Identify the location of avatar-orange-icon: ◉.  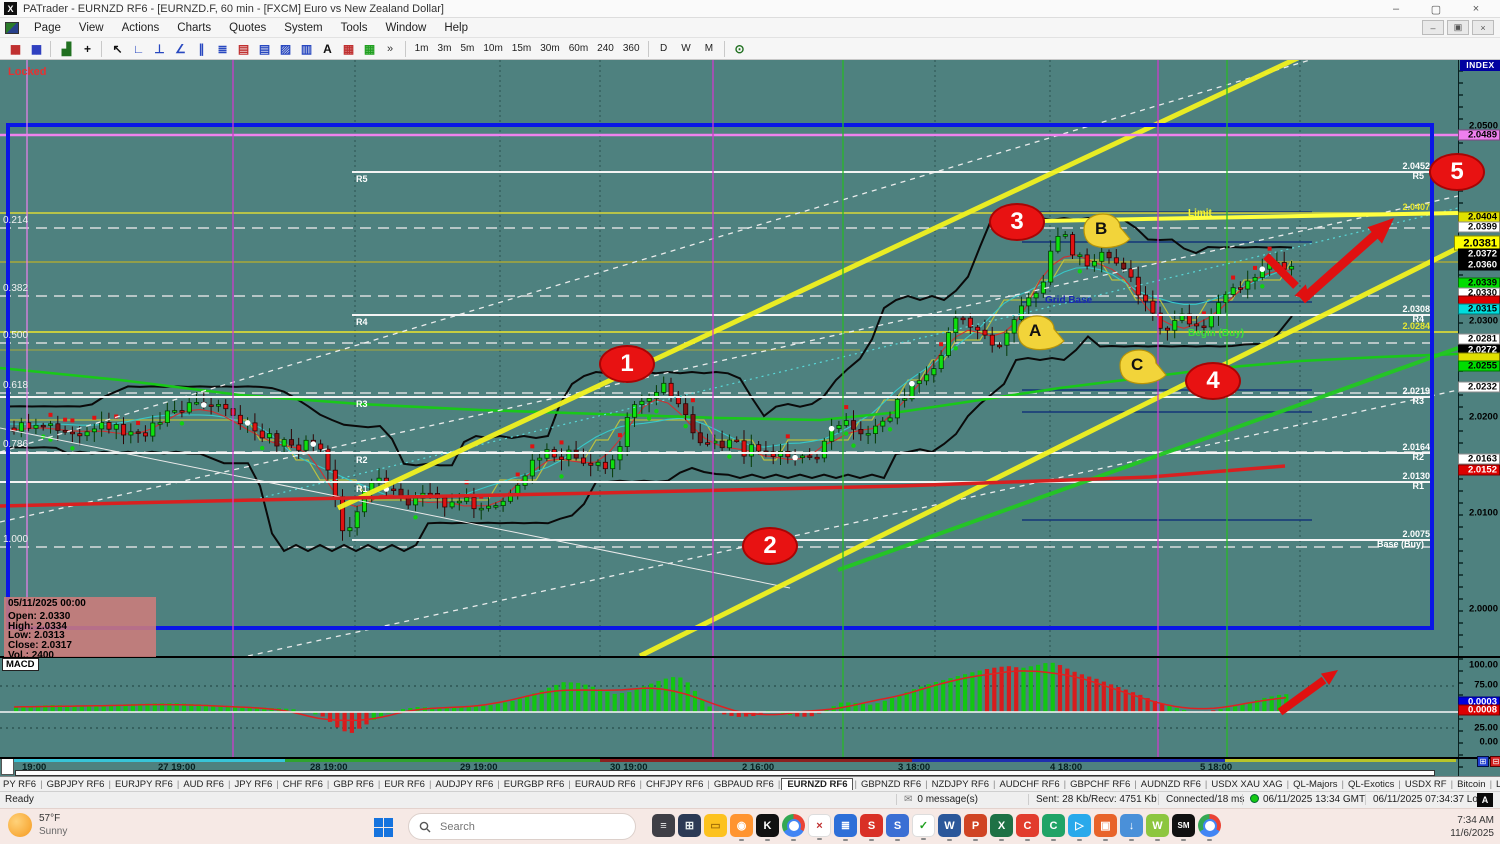
(741, 827).